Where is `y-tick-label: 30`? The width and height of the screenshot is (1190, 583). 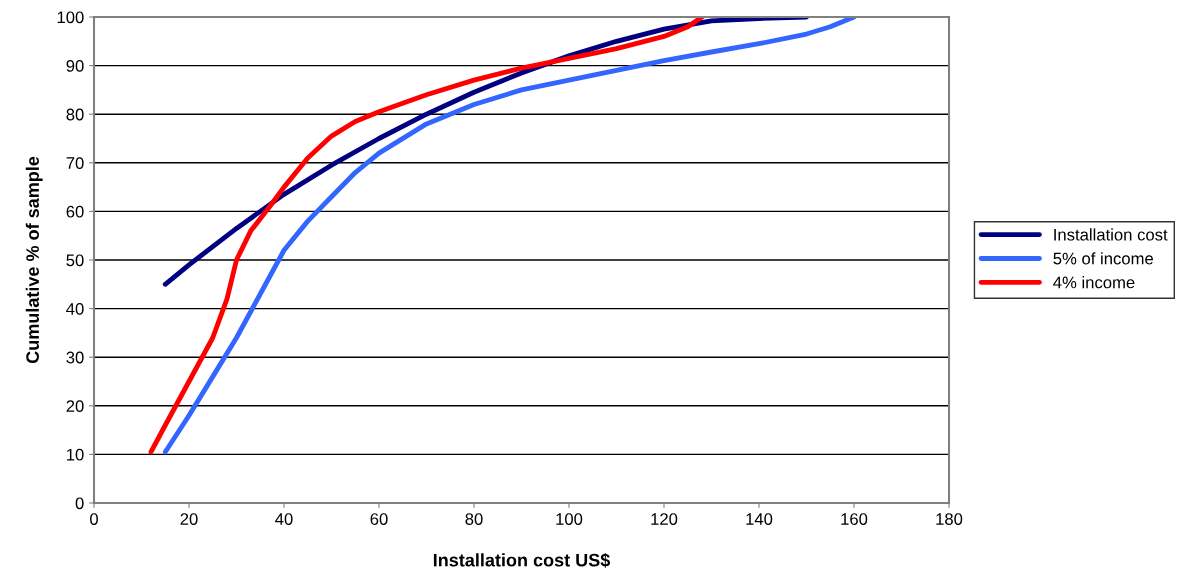
y-tick-label: 30 is located at coordinates (75, 357).